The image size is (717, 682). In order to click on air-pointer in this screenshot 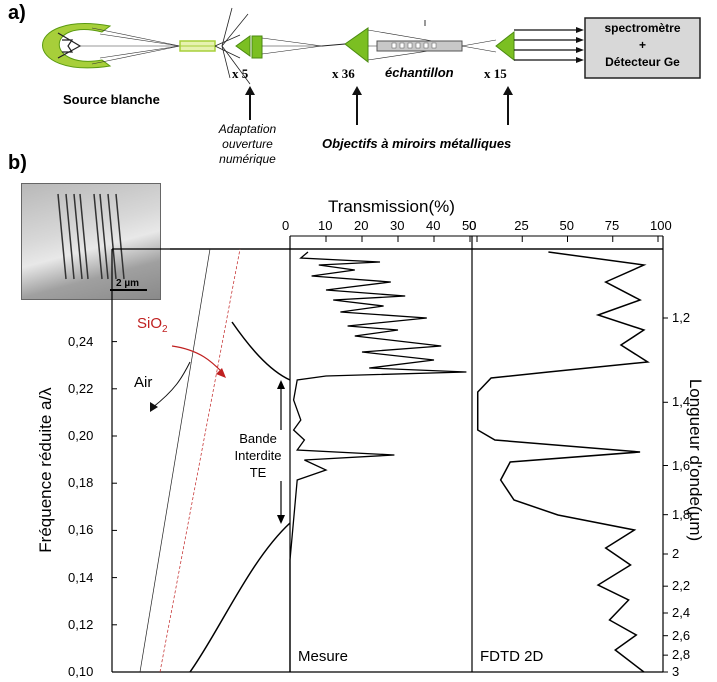, I will do `click(171, 385)`.